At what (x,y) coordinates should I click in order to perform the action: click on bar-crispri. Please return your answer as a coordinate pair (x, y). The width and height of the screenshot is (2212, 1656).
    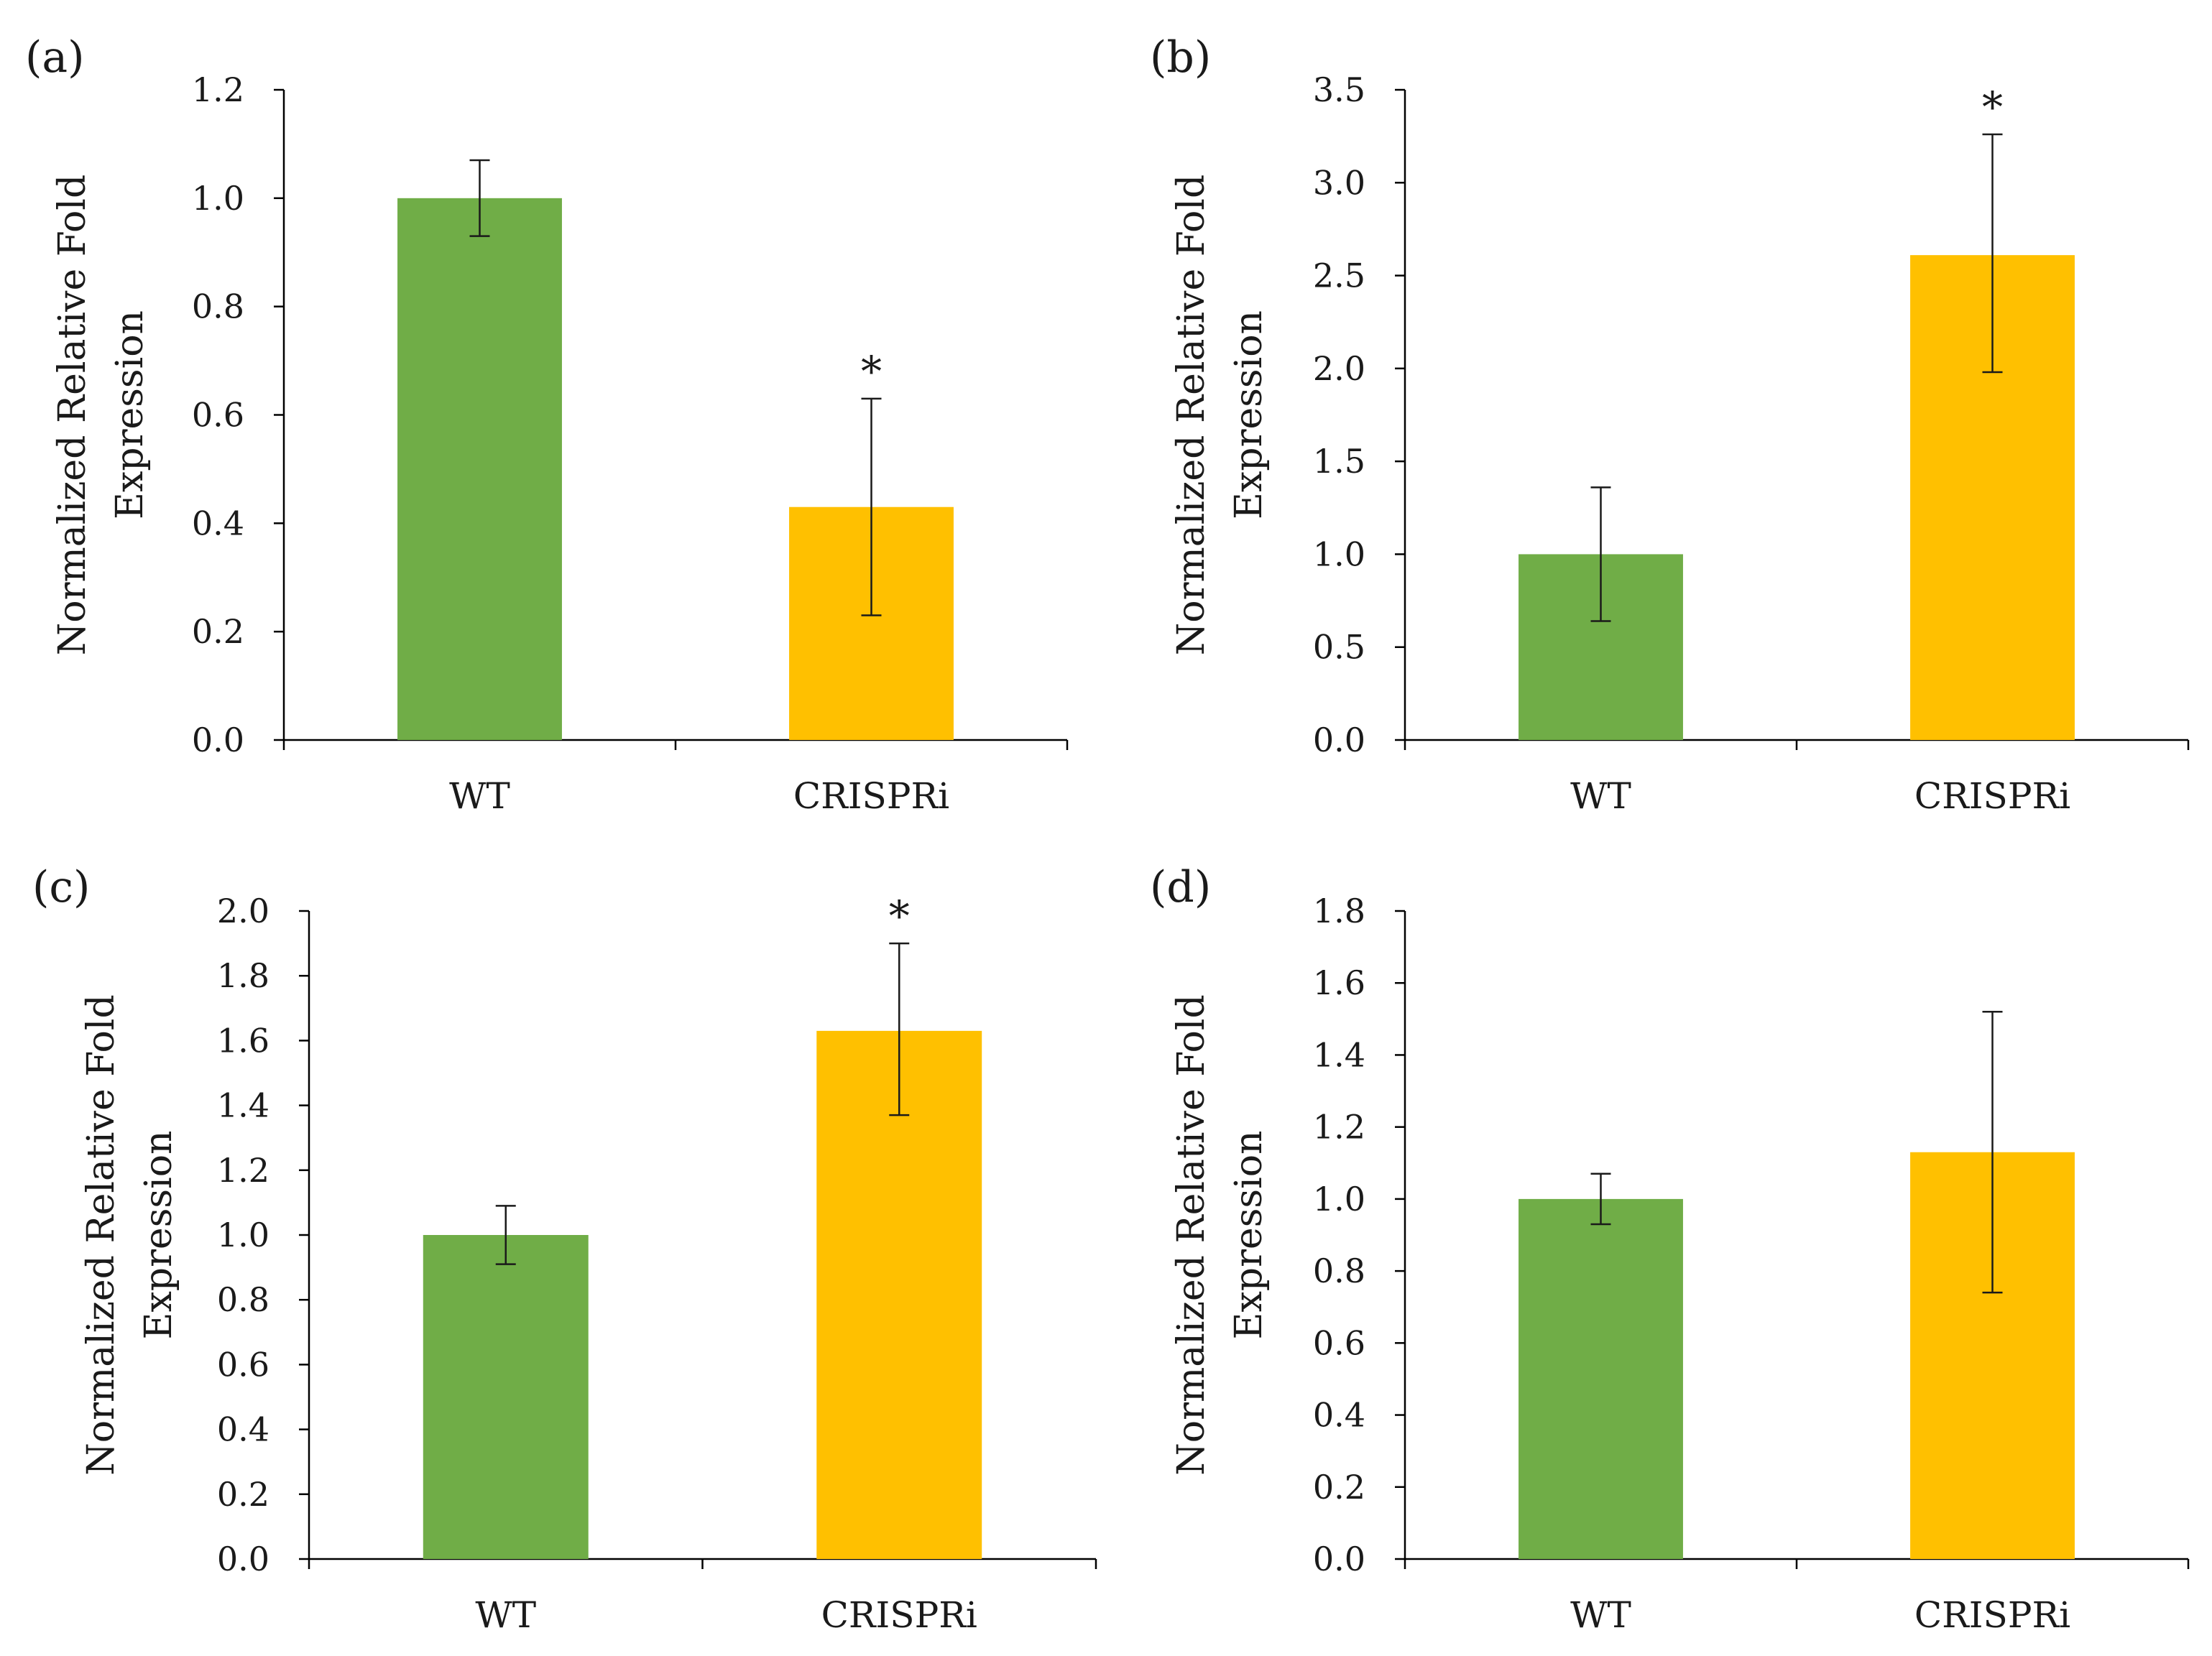
    Looking at the image, I should click on (899, 1294).